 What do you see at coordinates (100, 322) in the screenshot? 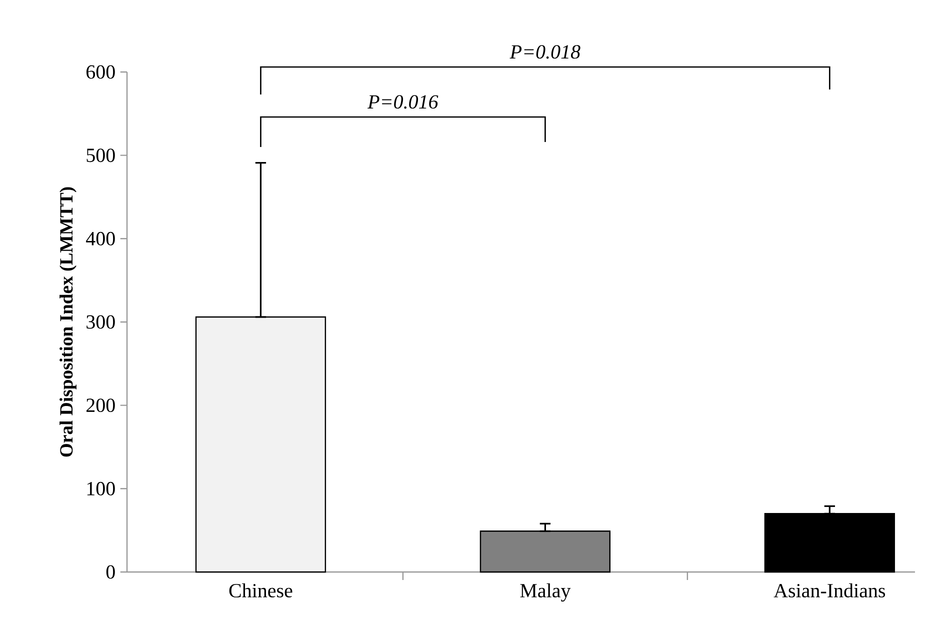
I see `y-tick-label: 300` at bounding box center [100, 322].